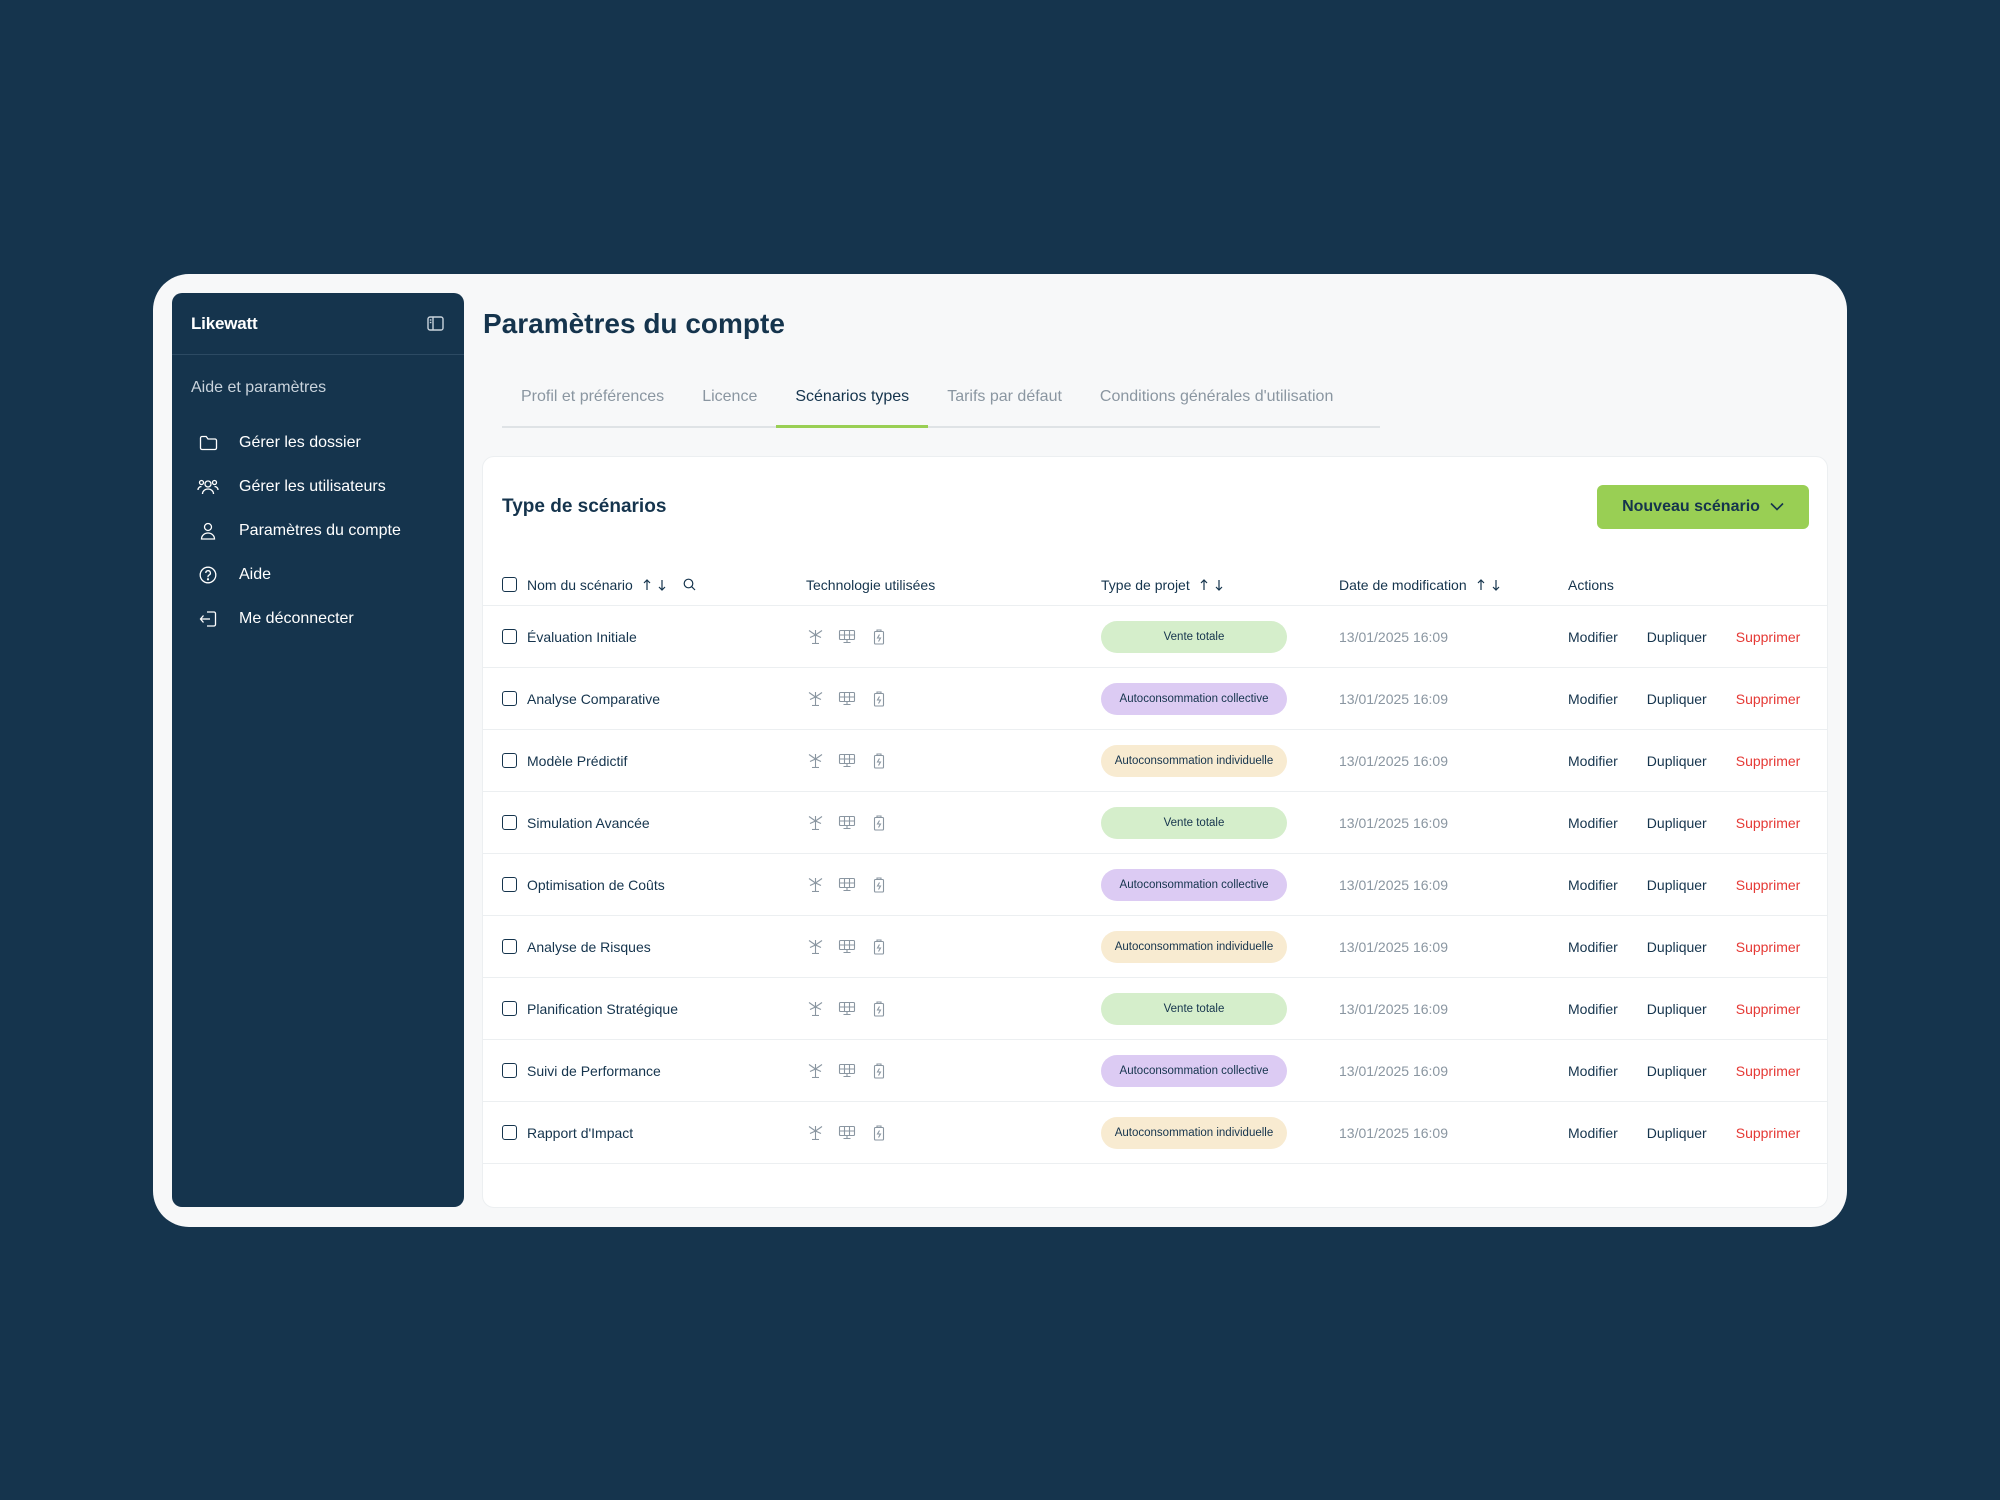 This screenshot has width=2000, height=1500. I want to click on sidebar-item-label: Gérer les utilisateurs, so click(312, 486).